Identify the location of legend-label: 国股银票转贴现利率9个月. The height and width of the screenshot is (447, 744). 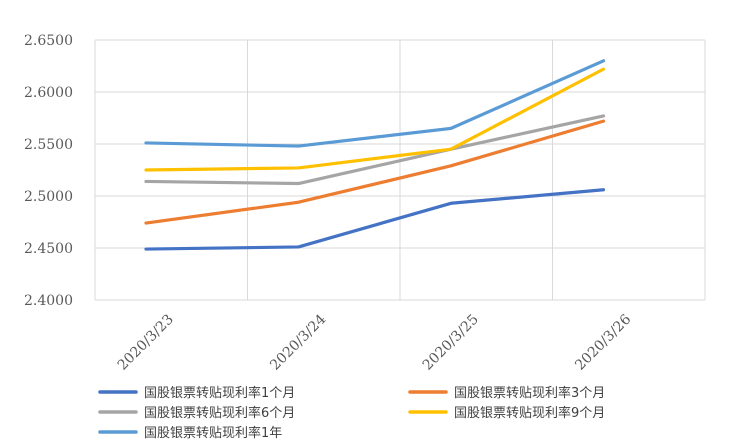
(529, 413).